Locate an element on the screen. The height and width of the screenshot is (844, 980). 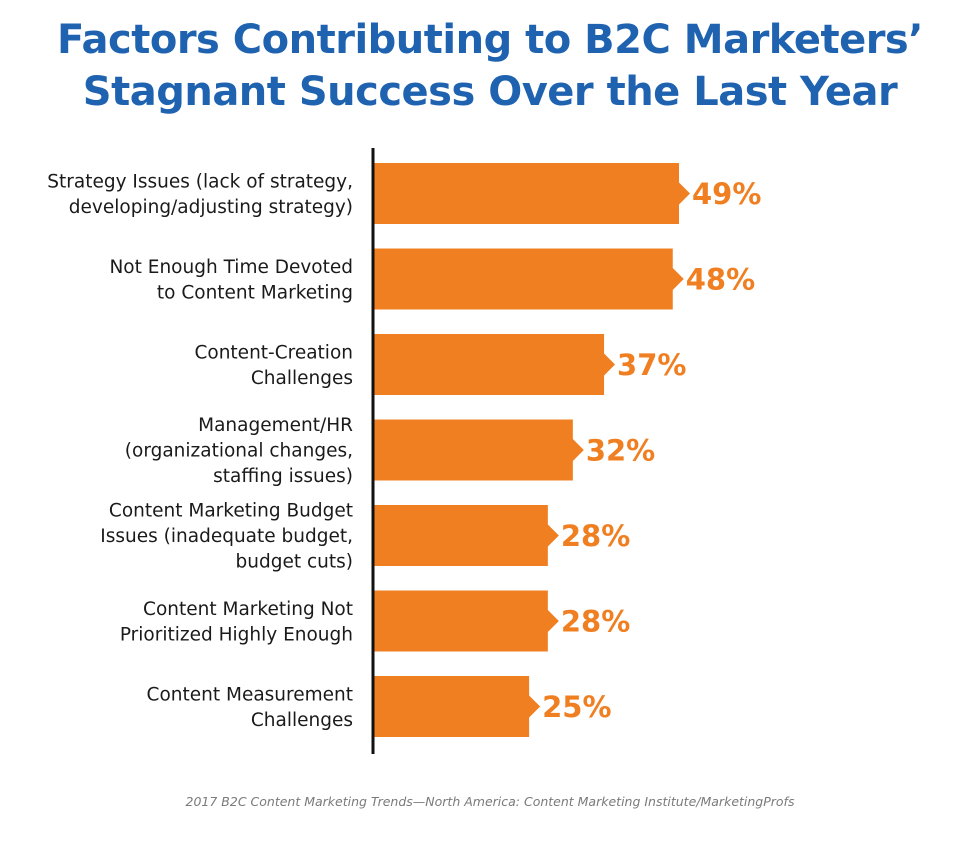
value-label-4: 32% is located at coordinates (620, 451).